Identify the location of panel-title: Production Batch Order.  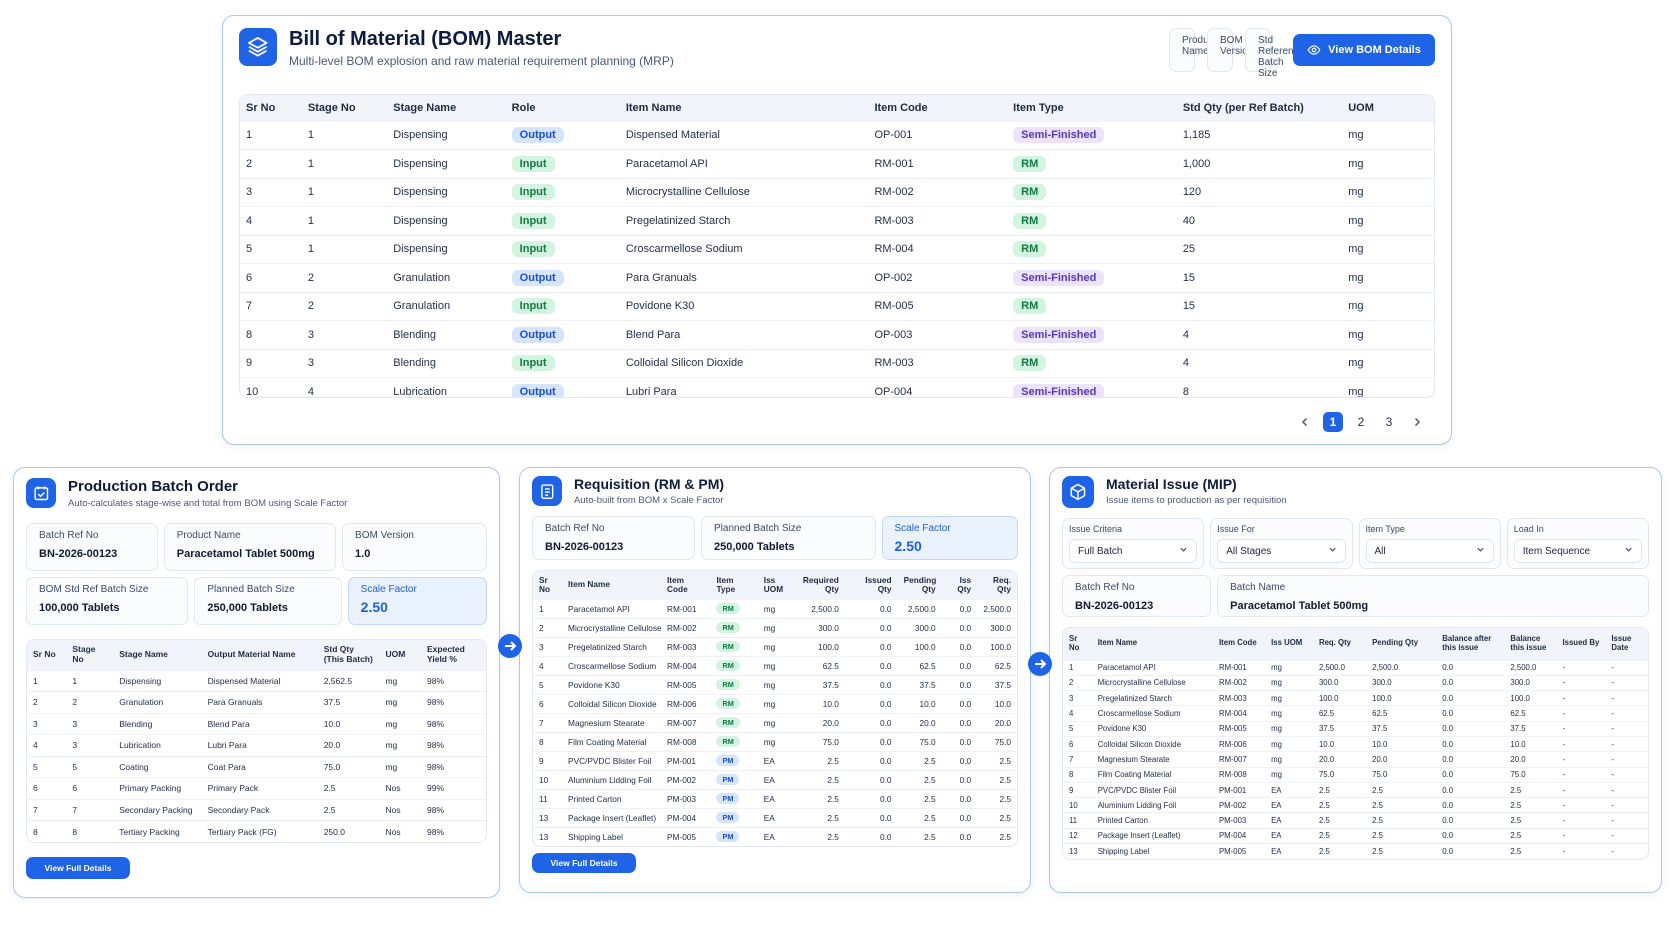
(153, 486).